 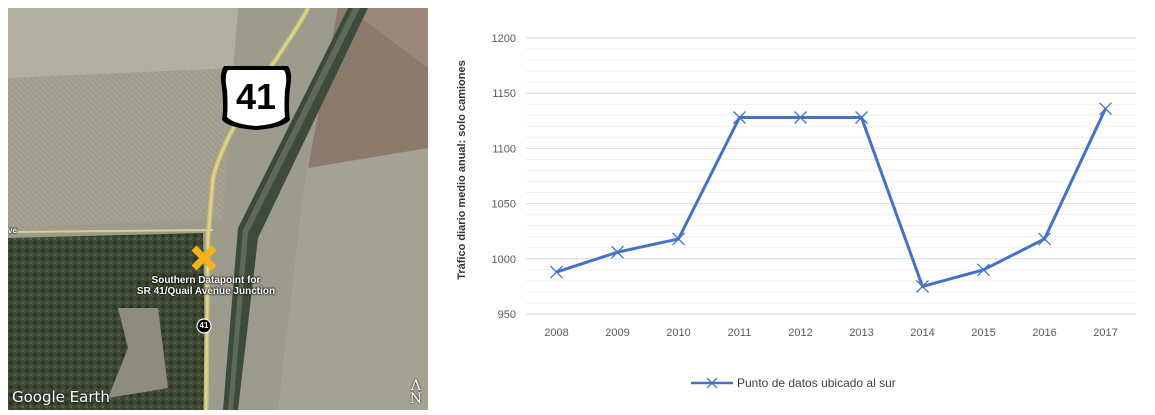 What do you see at coordinates (504, 149) in the screenshot?
I see `y-tick-label: 1100` at bounding box center [504, 149].